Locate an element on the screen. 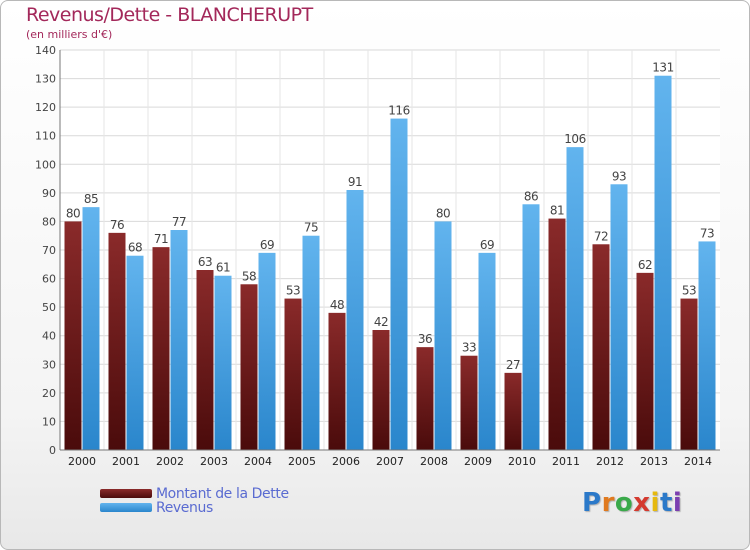 The image size is (750, 550). y-tick-label: 110 is located at coordinates (45, 136).